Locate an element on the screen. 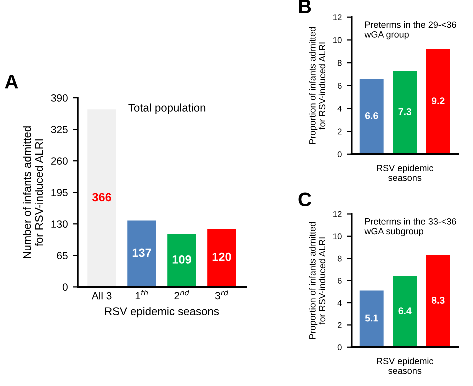 The image size is (473, 386). x-tick-label: 2$^{nd}$ is located at coordinates (182, 295).